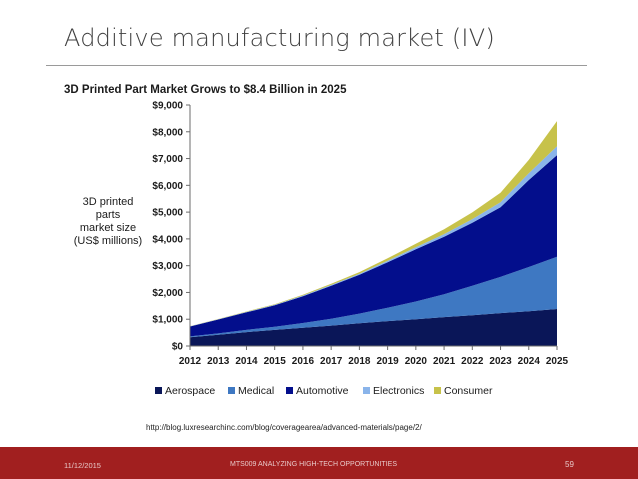 This screenshot has width=638, height=479. I want to click on legend-label-automotive: Automotive, so click(322, 391).